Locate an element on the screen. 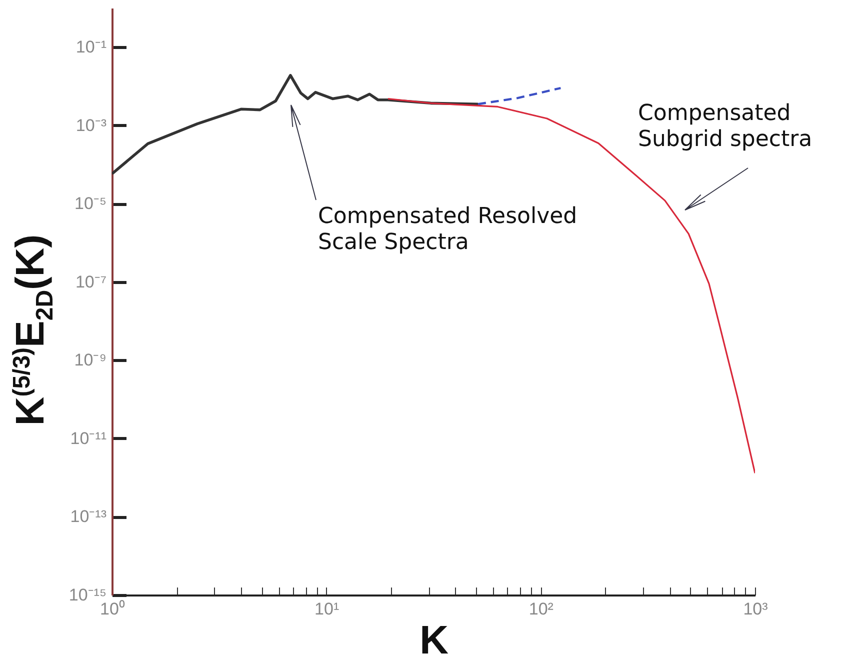 The height and width of the screenshot is (662, 854). y-tick-label: 10⁻¹³ is located at coordinates (88, 516).